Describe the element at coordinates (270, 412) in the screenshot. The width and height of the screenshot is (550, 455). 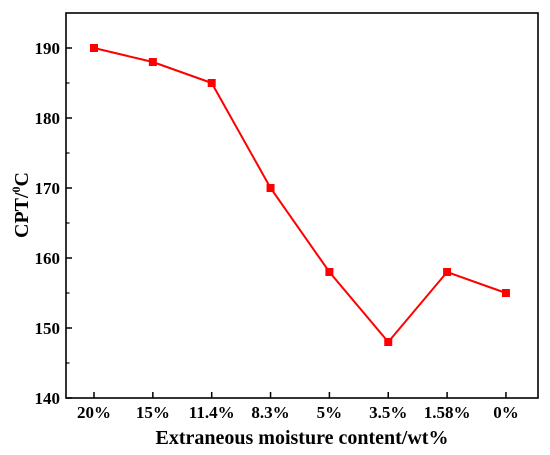
I see `x-tick-label: 8.3%` at that location.